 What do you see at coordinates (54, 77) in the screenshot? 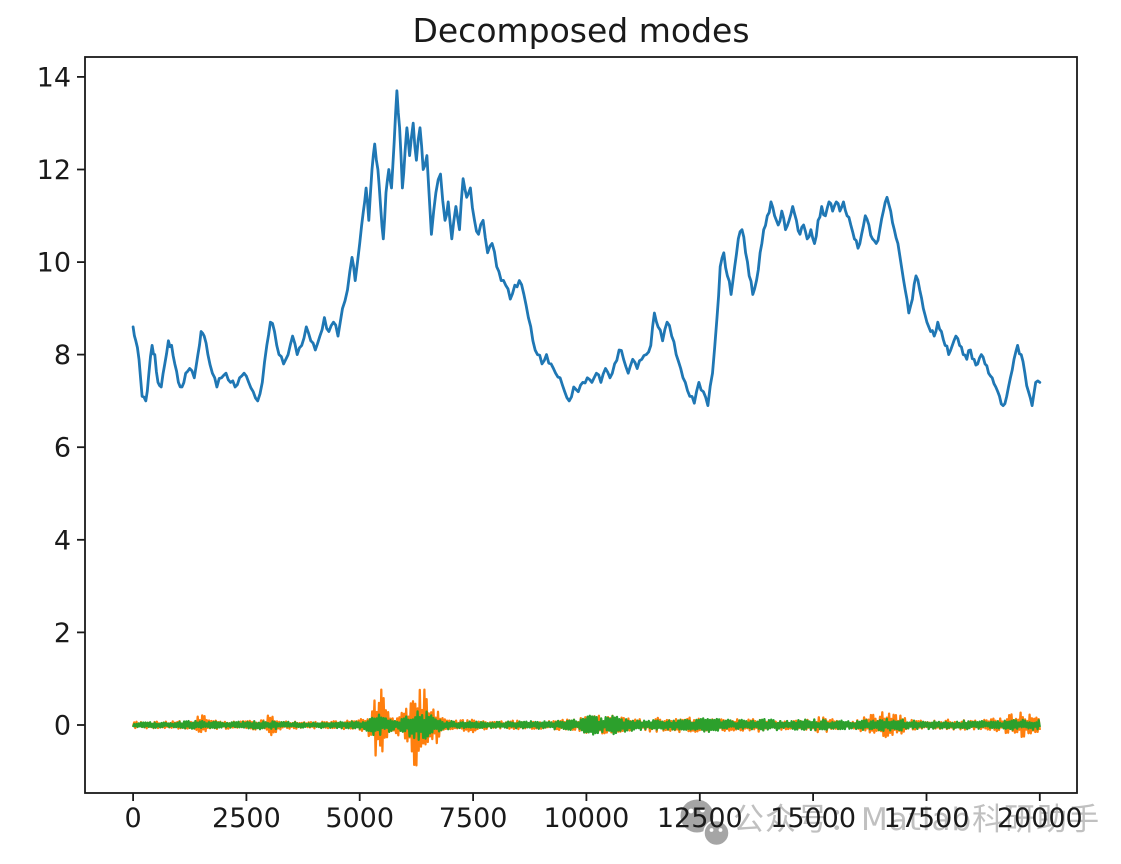
I see `y-tick-label: 14` at bounding box center [54, 77].